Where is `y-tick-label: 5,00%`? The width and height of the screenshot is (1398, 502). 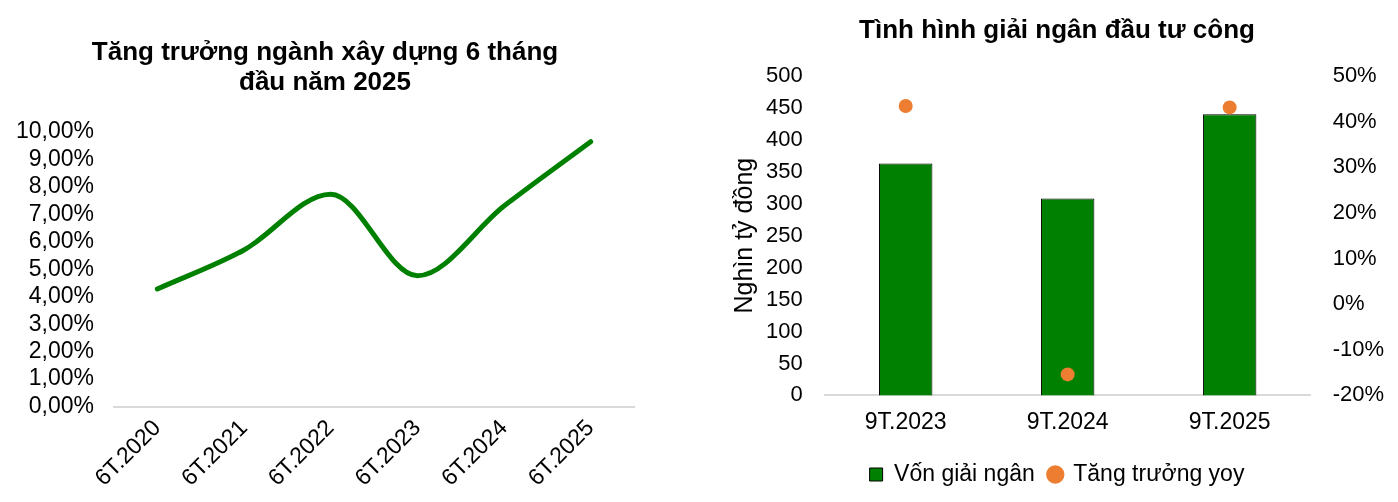 y-tick-label: 5,00% is located at coordinates (61, 267).